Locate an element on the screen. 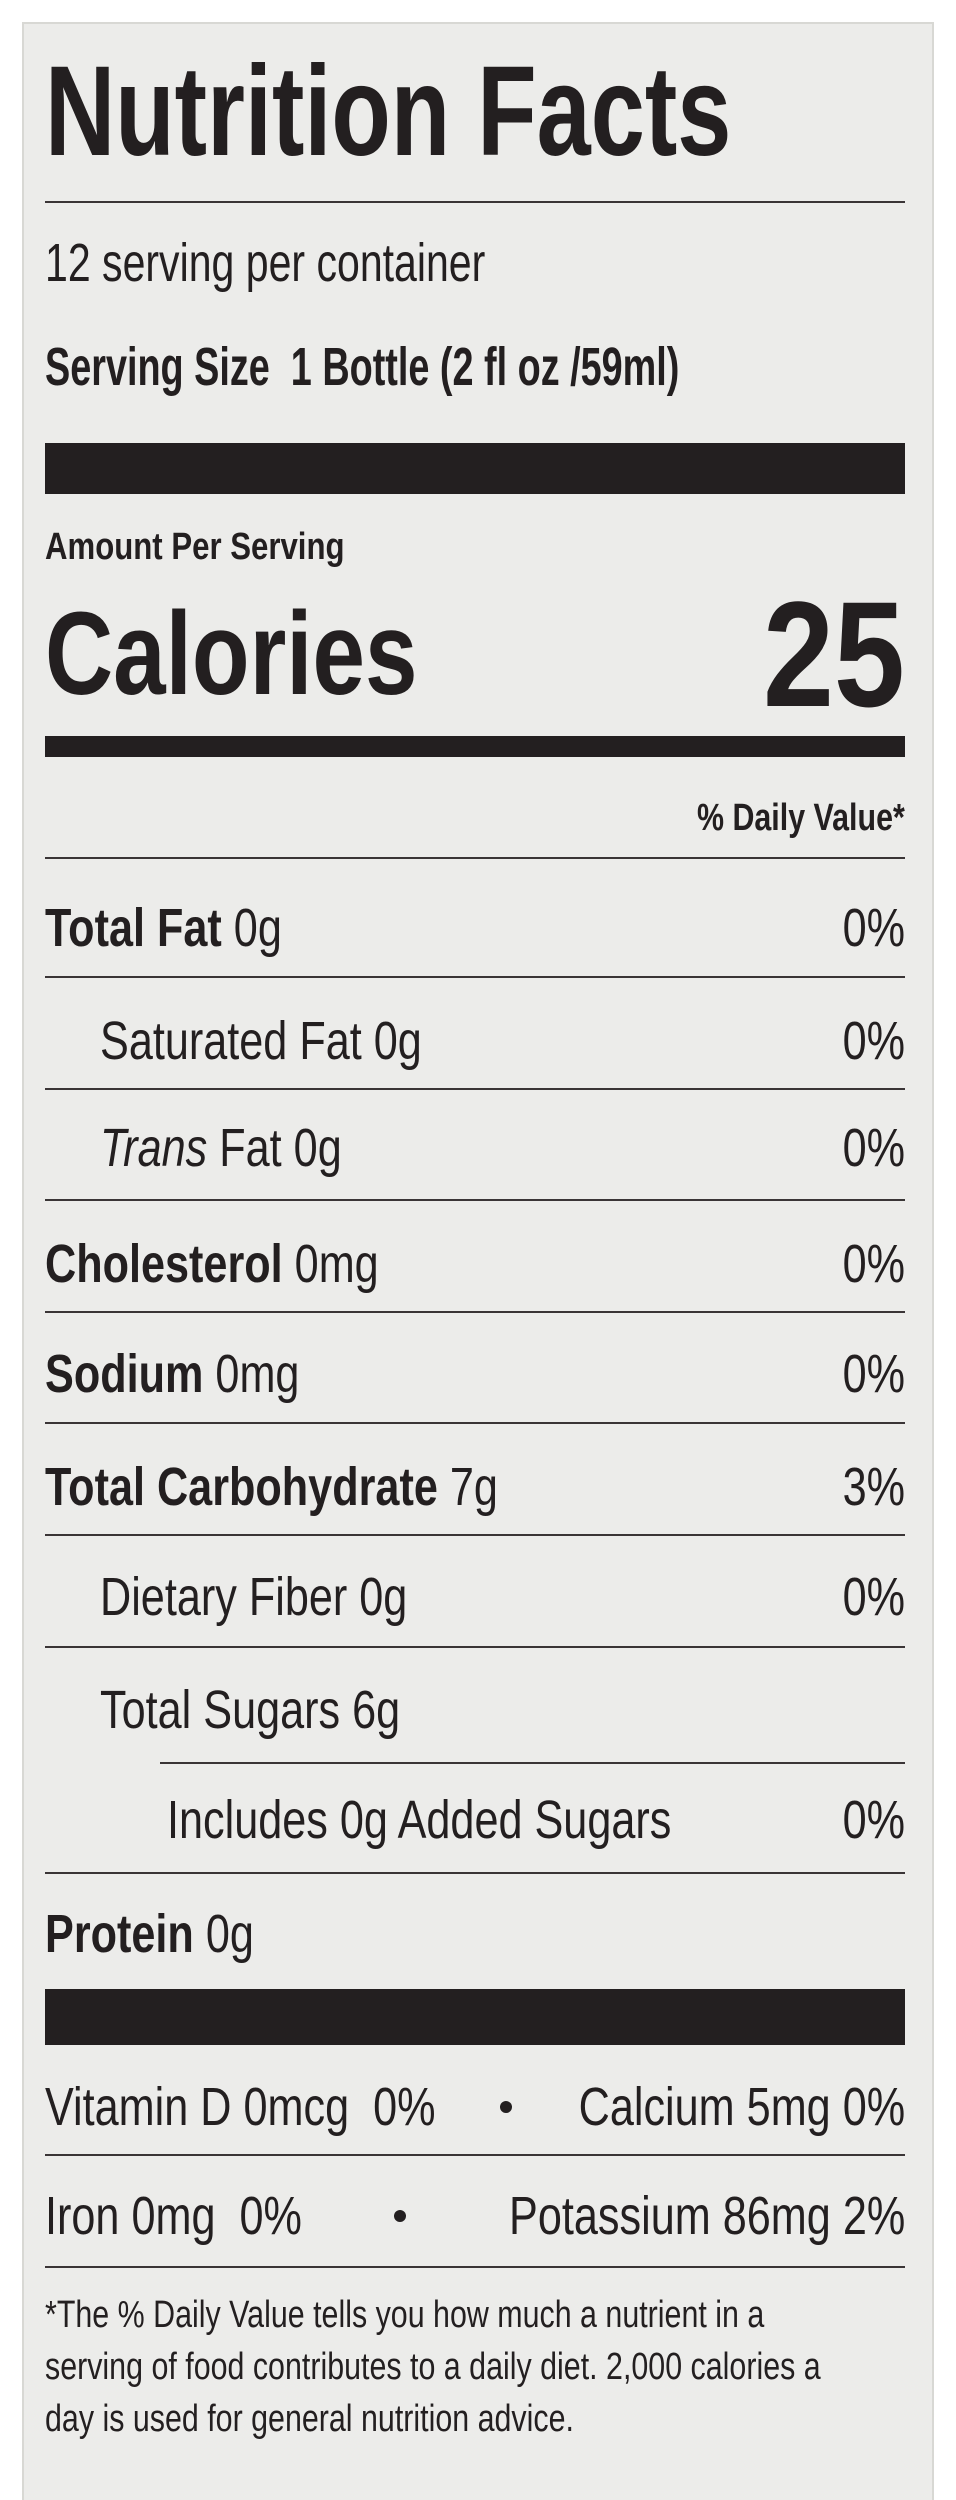  nutrient-name-italic: Trans is located at coordinates (154, 1148).